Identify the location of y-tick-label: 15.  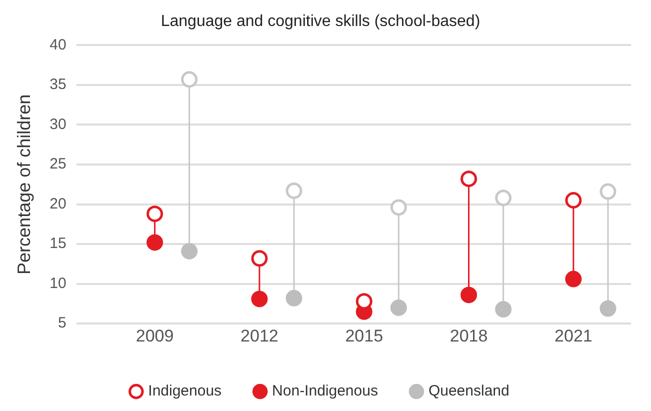
(58, 243).